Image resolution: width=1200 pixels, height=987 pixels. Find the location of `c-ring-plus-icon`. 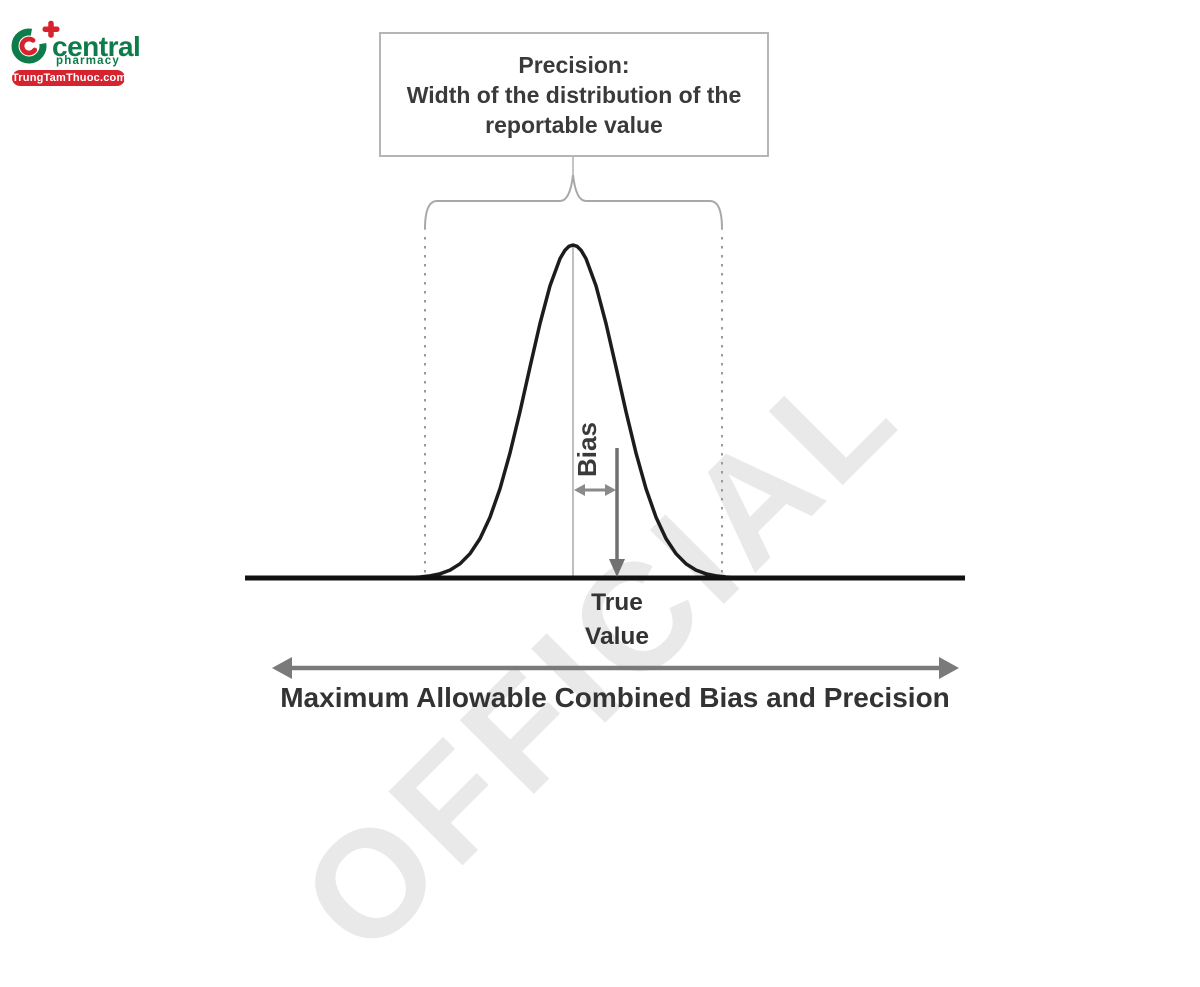

c-ring-plus-icon is located at coordinates (35, 42).